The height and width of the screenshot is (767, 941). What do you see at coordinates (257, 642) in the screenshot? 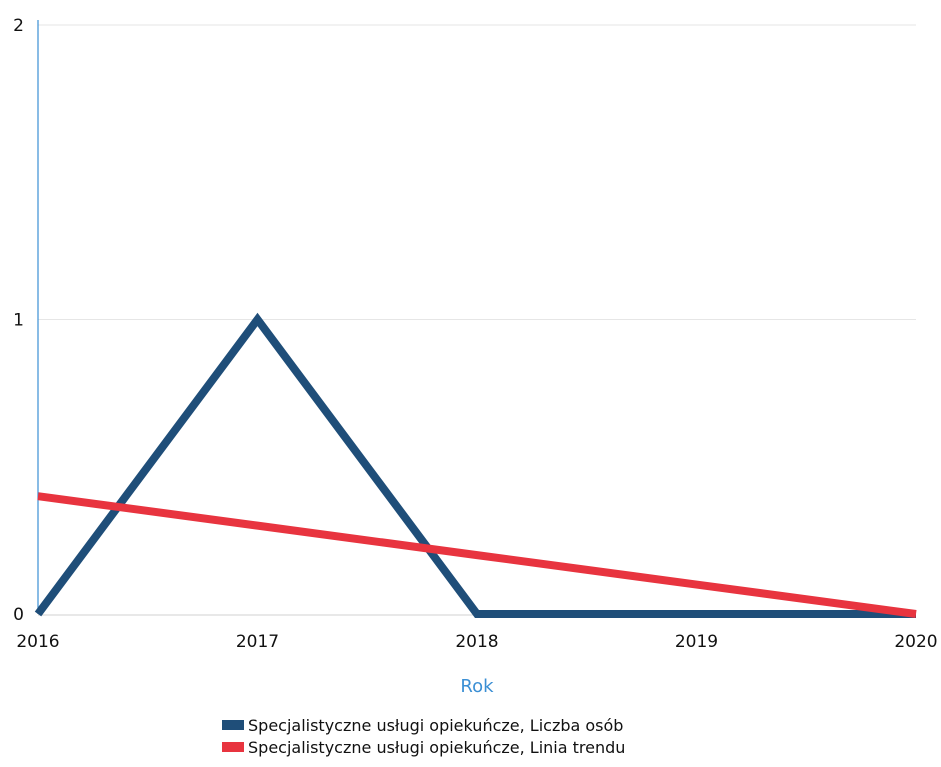
I see `x-tick-label: 2017` at bounding box center [257, 642].